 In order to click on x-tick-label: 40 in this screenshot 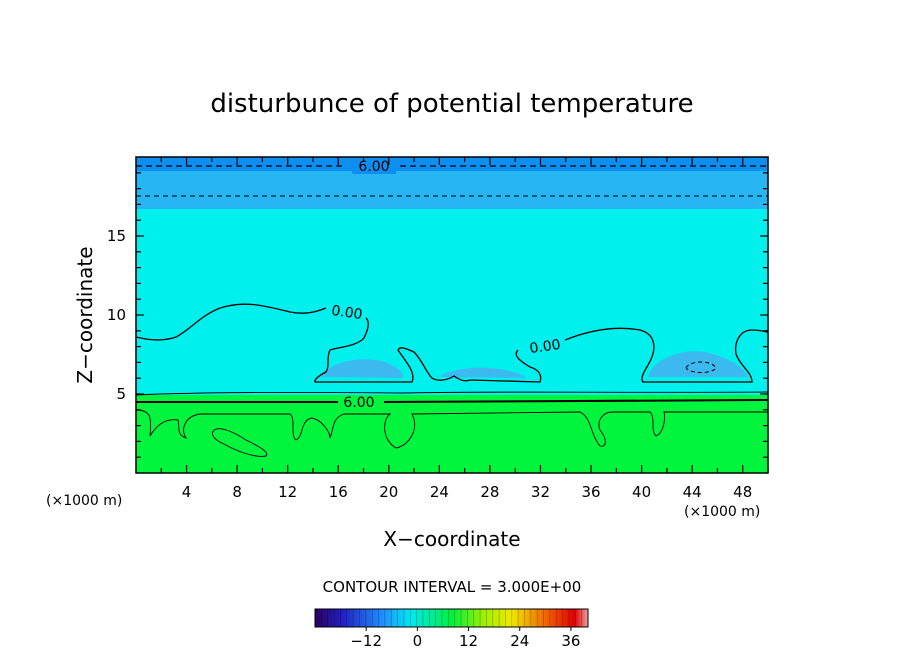, I will do `click(641, 492)`.